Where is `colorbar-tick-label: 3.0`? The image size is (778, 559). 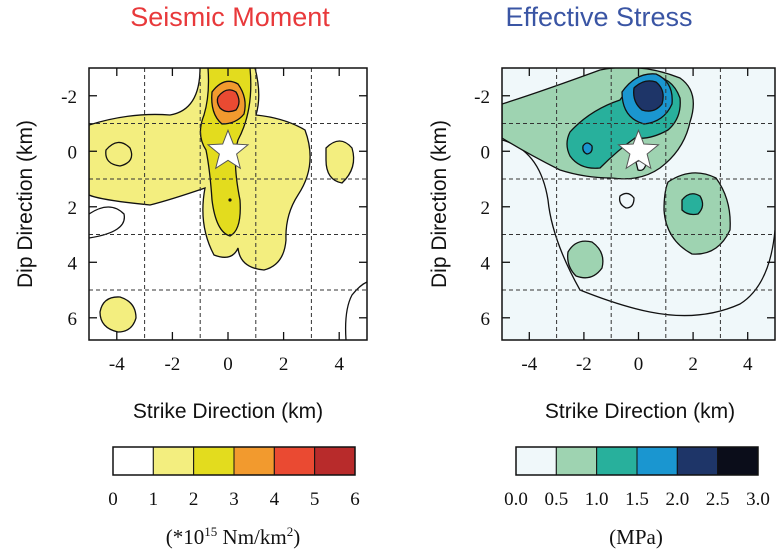
colorbar-tick-label: 3.0 is located at coordinates (758, 499).